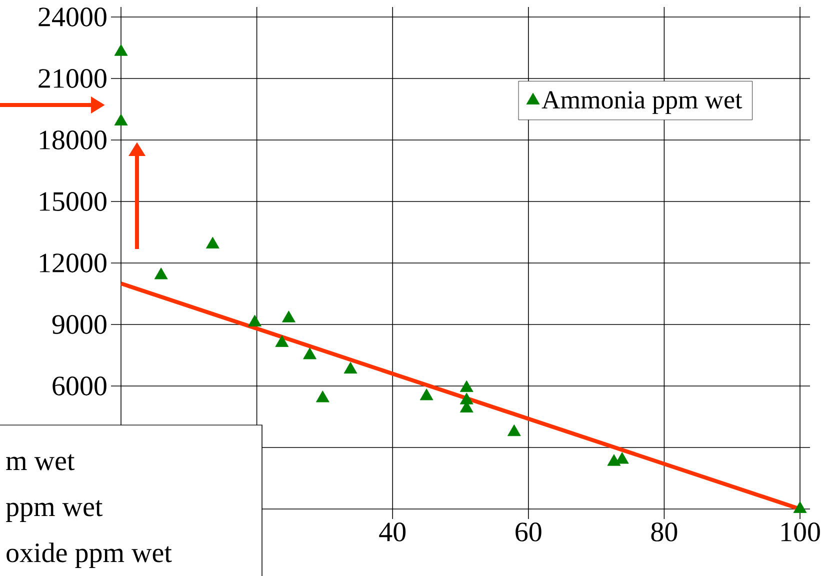  What do you see at coordinates (642, 102) in the screenshot?
I see `legend-label: Ammonia ppm wet` at bounding box center [642, 102].